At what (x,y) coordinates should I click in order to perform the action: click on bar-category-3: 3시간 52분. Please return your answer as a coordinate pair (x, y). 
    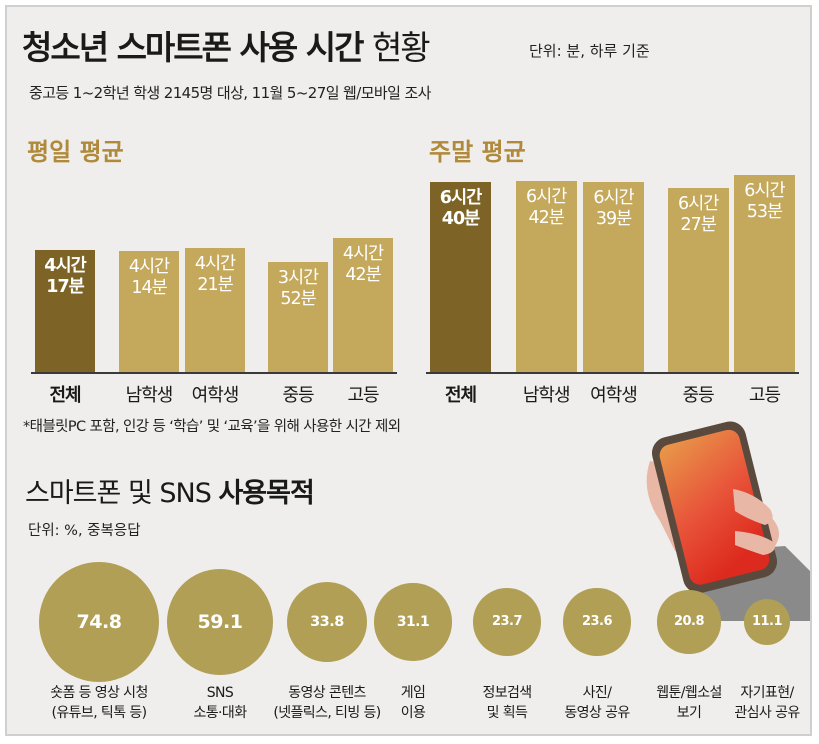
    Looking at the image, I should click on (298, 317).